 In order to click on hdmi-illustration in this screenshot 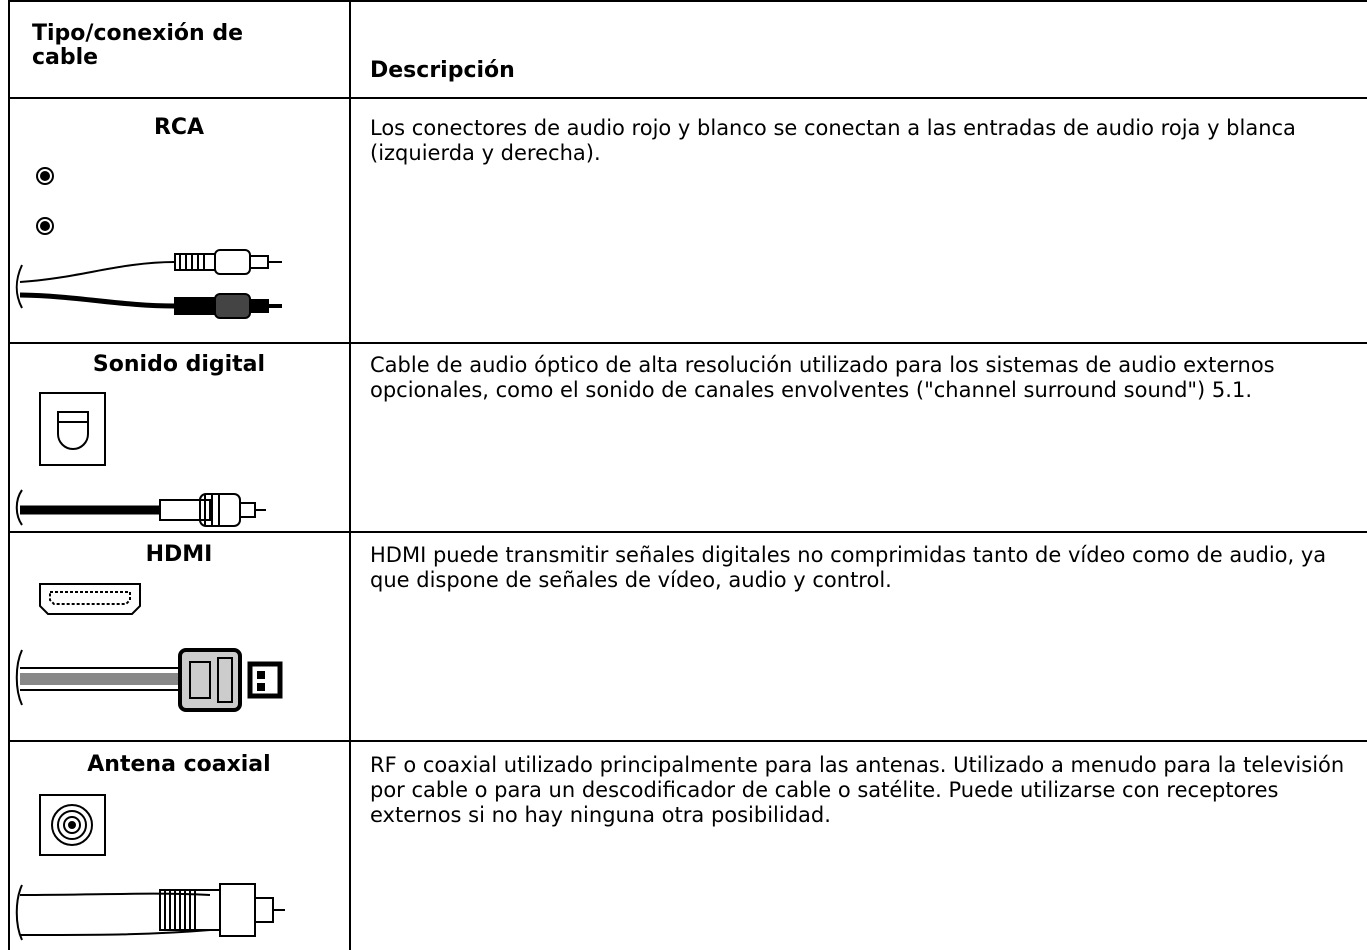, I will do `click(149, 647)`.